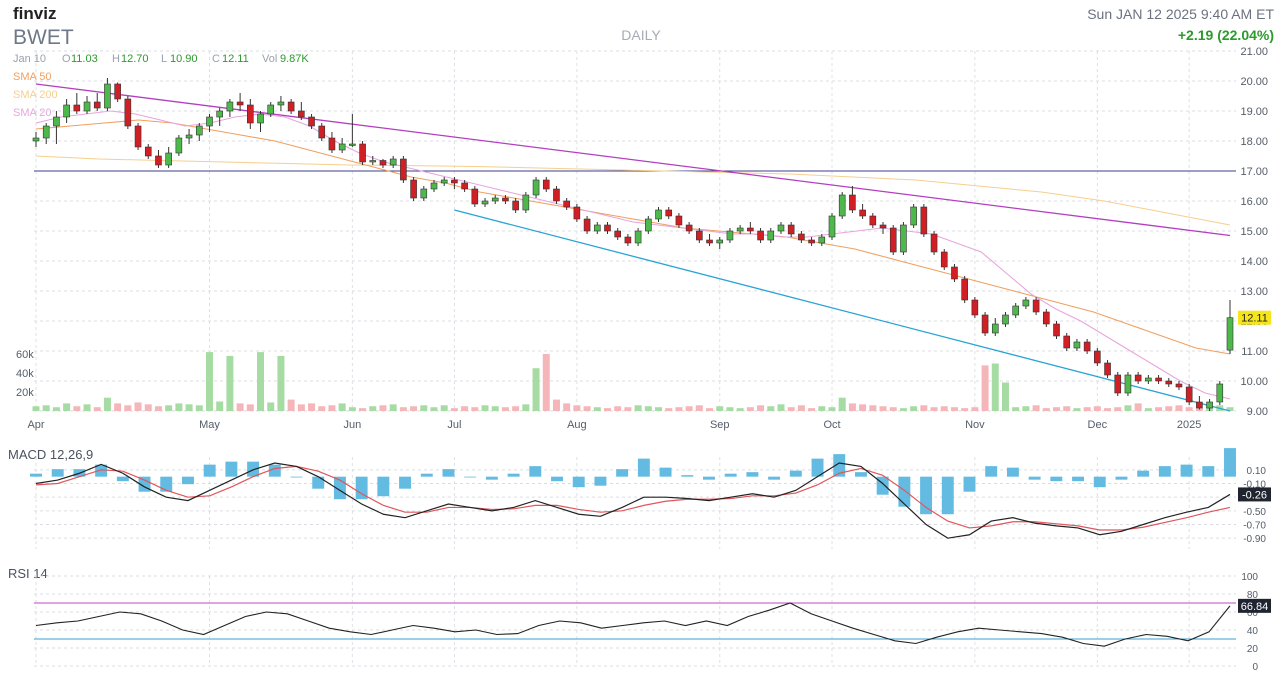 Image resolution: width=1287 pixels, height=682 pixels. I want to click on ohlc-high-label: H, so click(116, 59).